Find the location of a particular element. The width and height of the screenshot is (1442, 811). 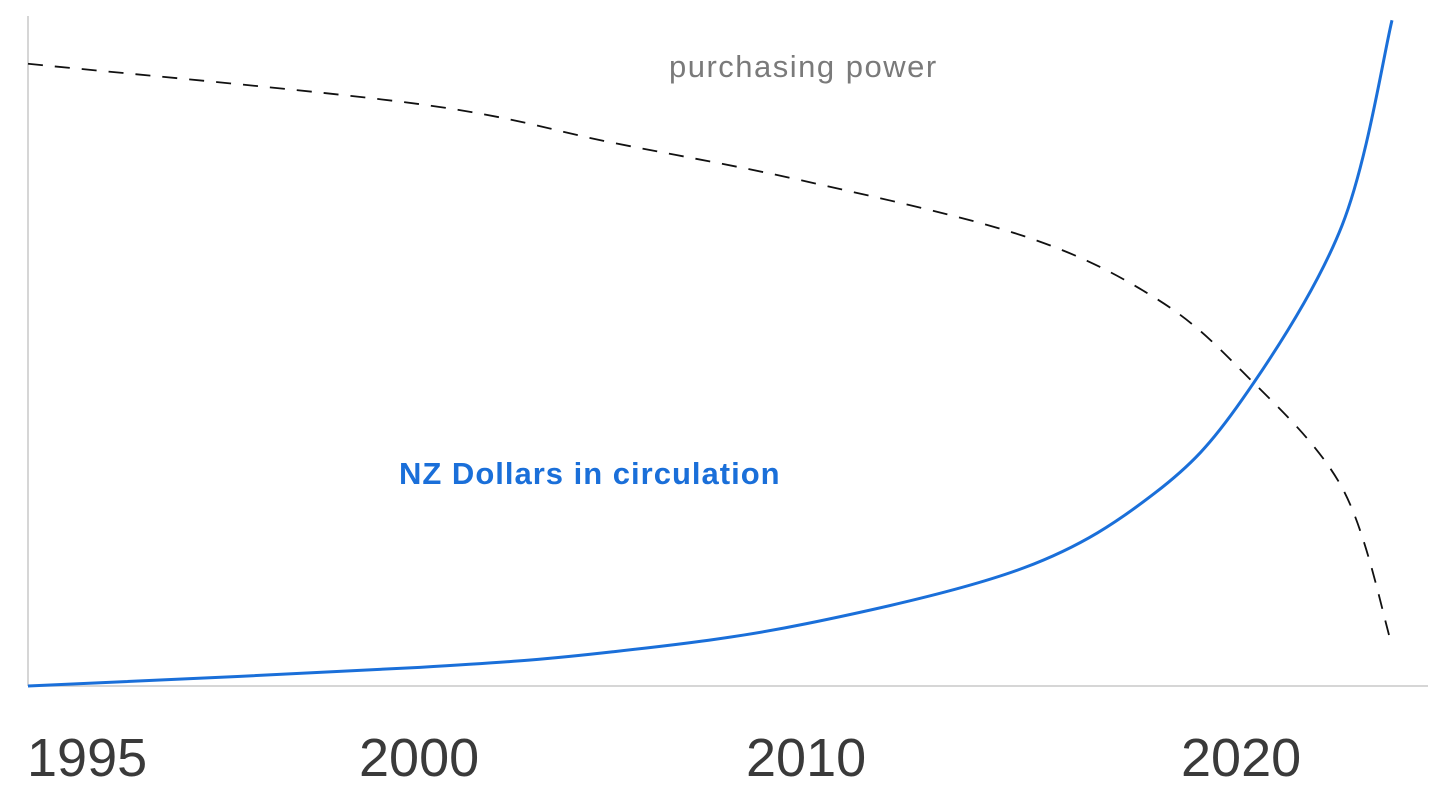

x-tick-label: 1995 is located at coordinates (87, 758).